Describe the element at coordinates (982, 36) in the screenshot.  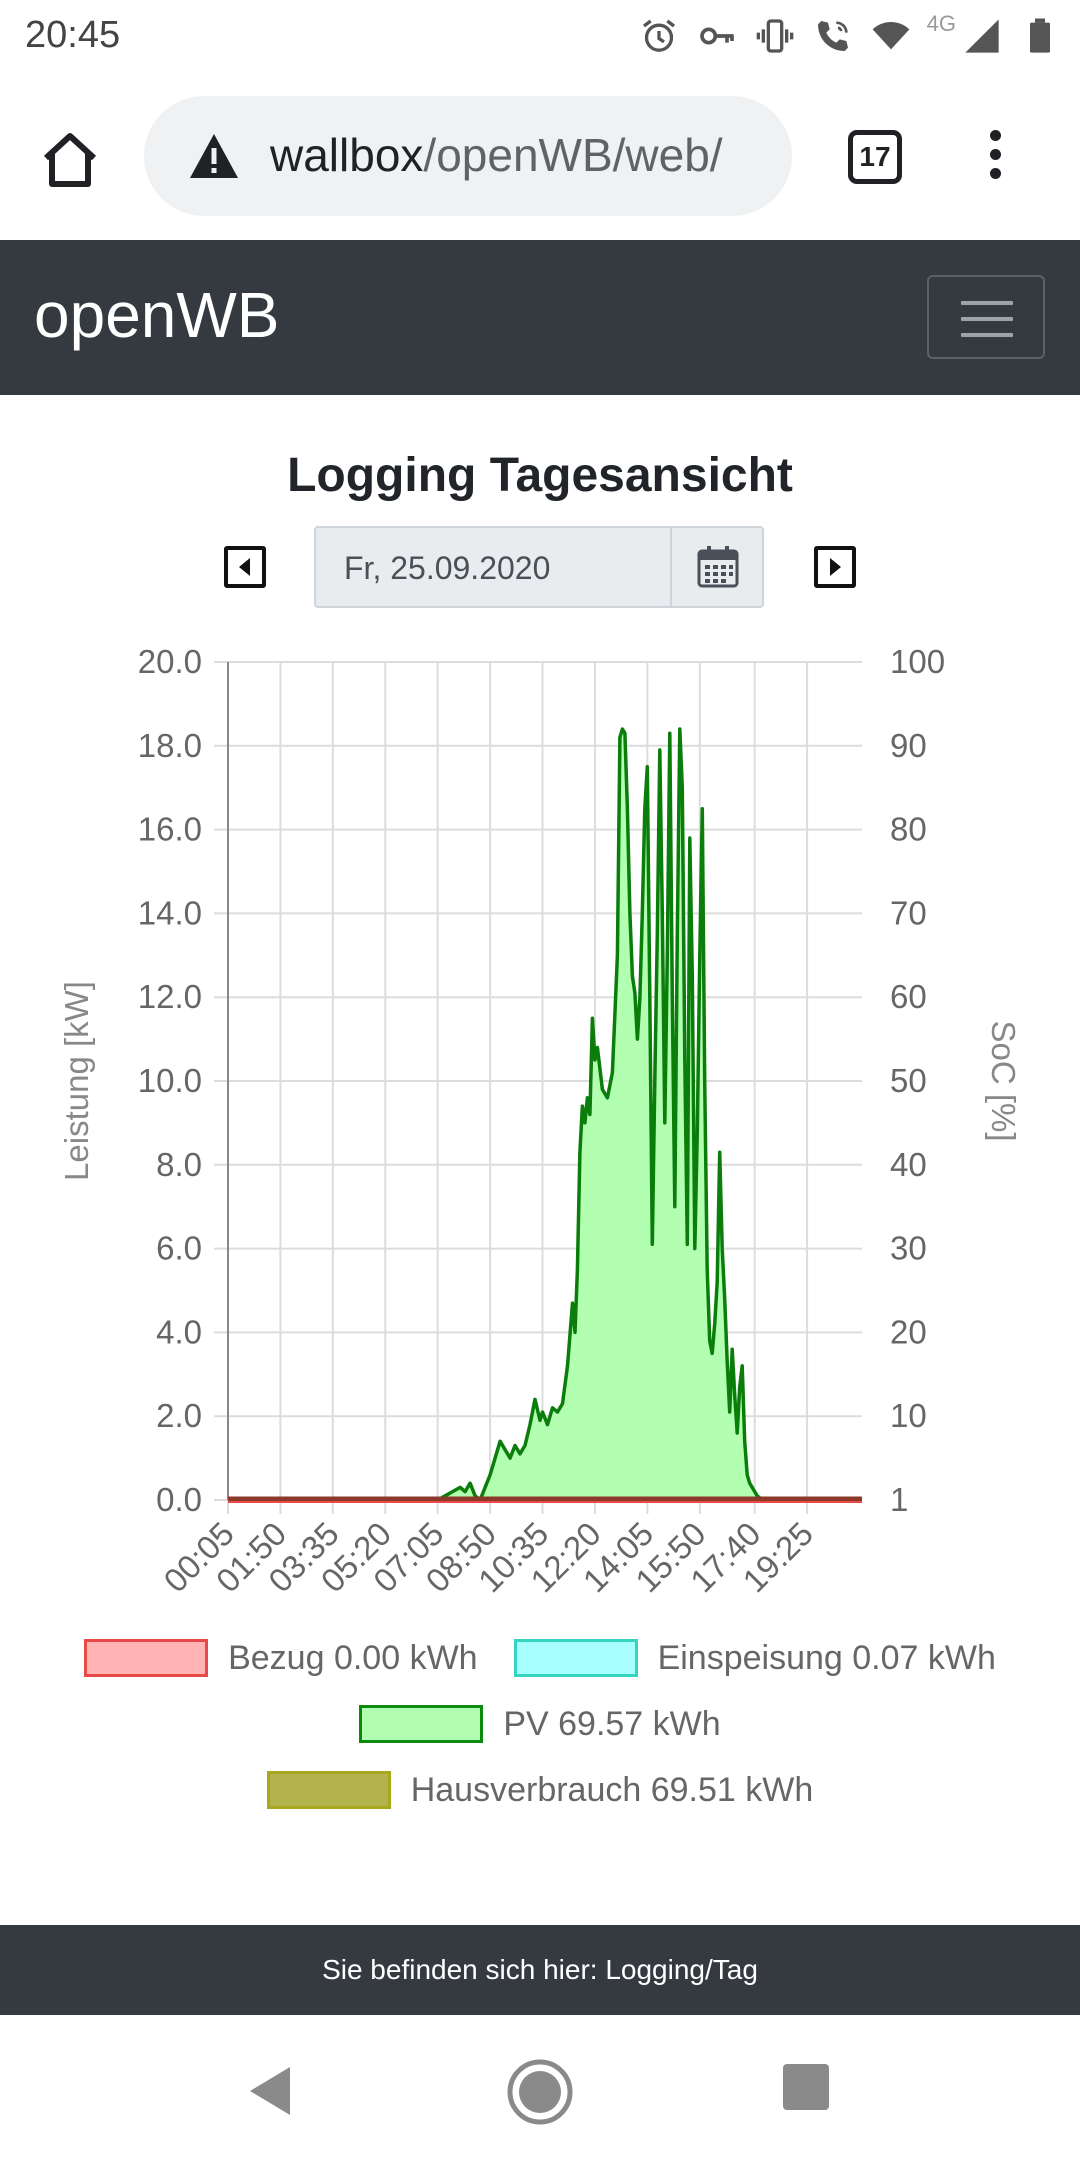
I see `signal-icon` at that location.